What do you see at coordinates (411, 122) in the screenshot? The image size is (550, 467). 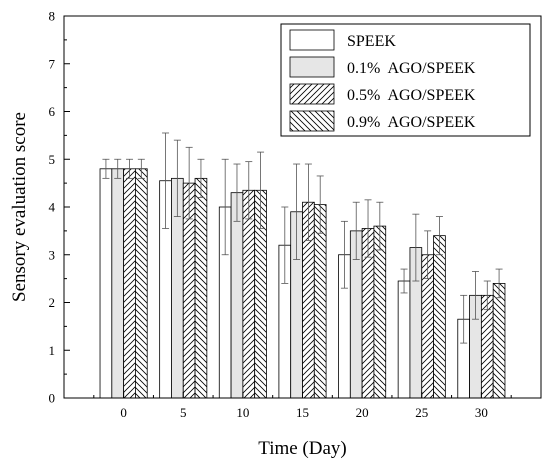 I see `legend-label-4: 0.9% AGO/SPEEK` at bounding box center [411, 122].